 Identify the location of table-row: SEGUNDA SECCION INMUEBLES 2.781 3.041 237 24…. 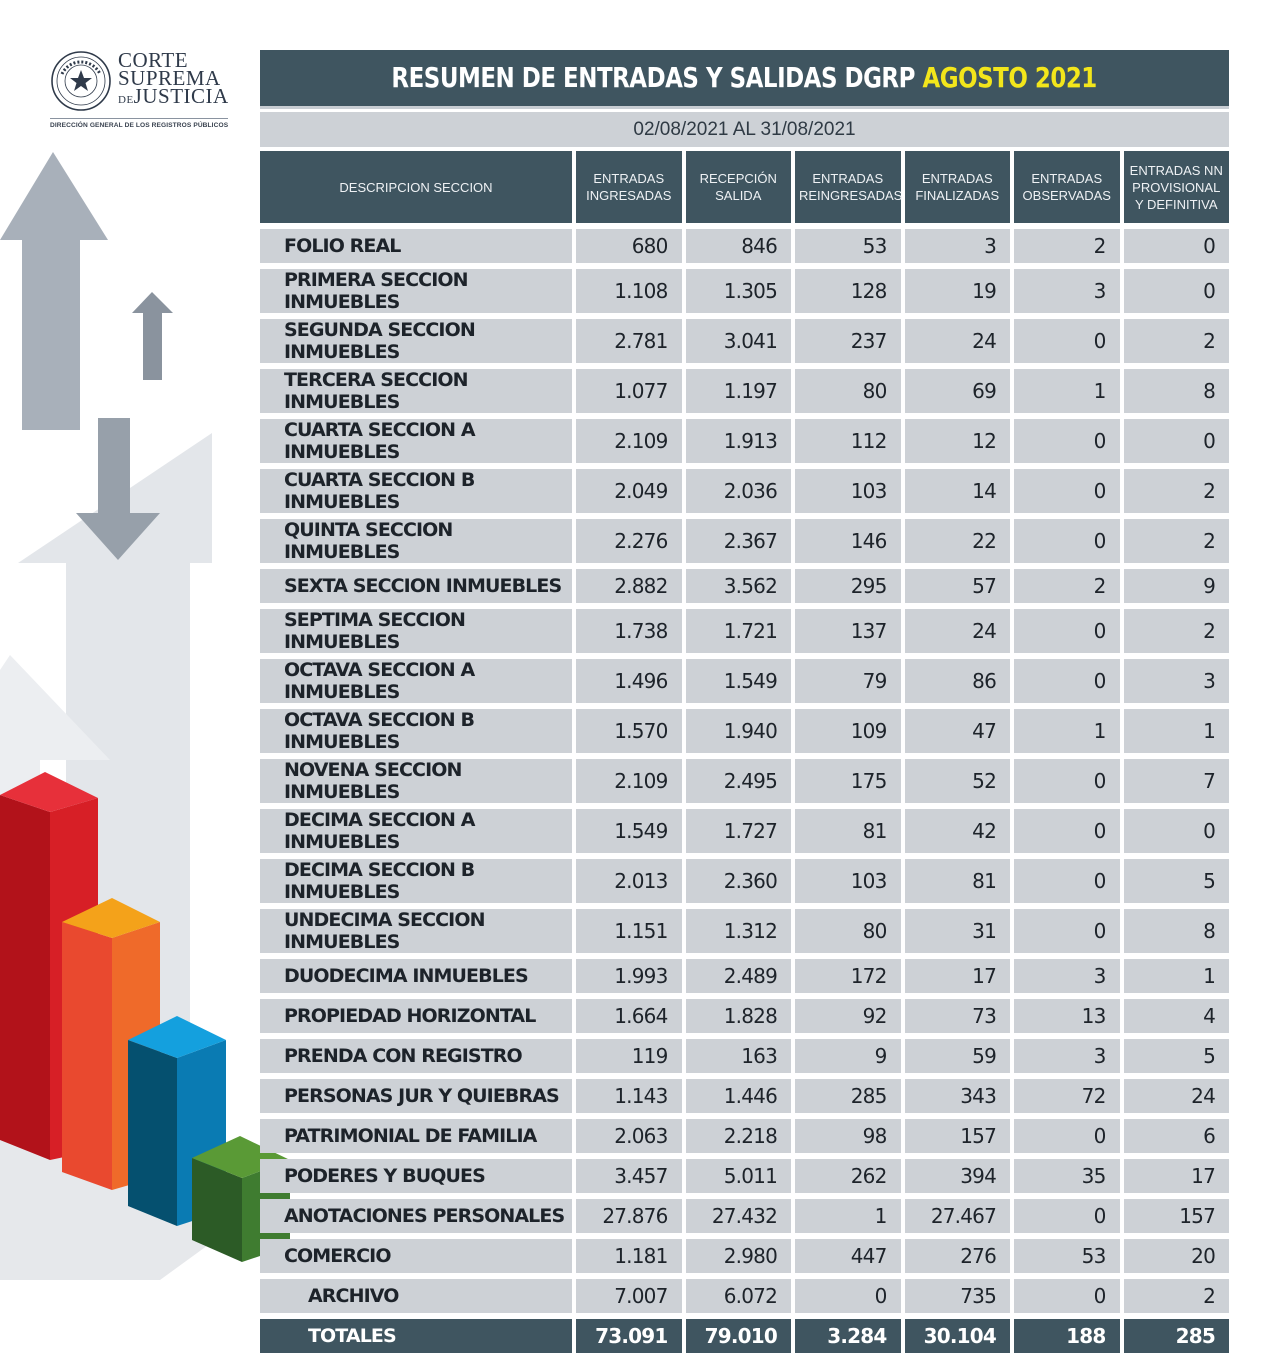
(744, 341).